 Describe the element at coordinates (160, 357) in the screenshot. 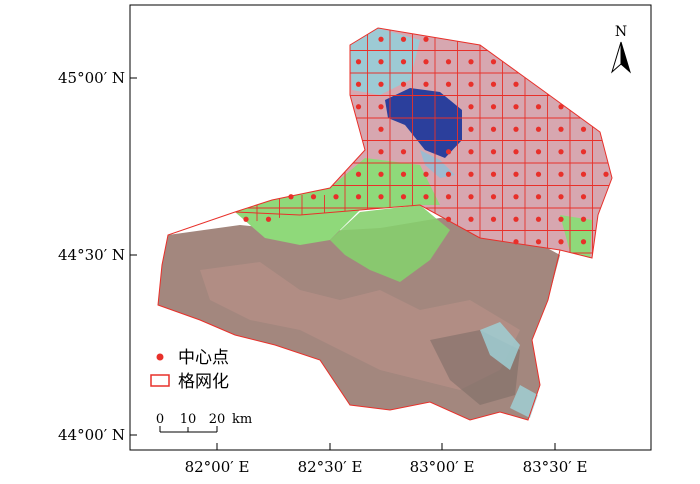

I see `legend-point-icon` at that location.